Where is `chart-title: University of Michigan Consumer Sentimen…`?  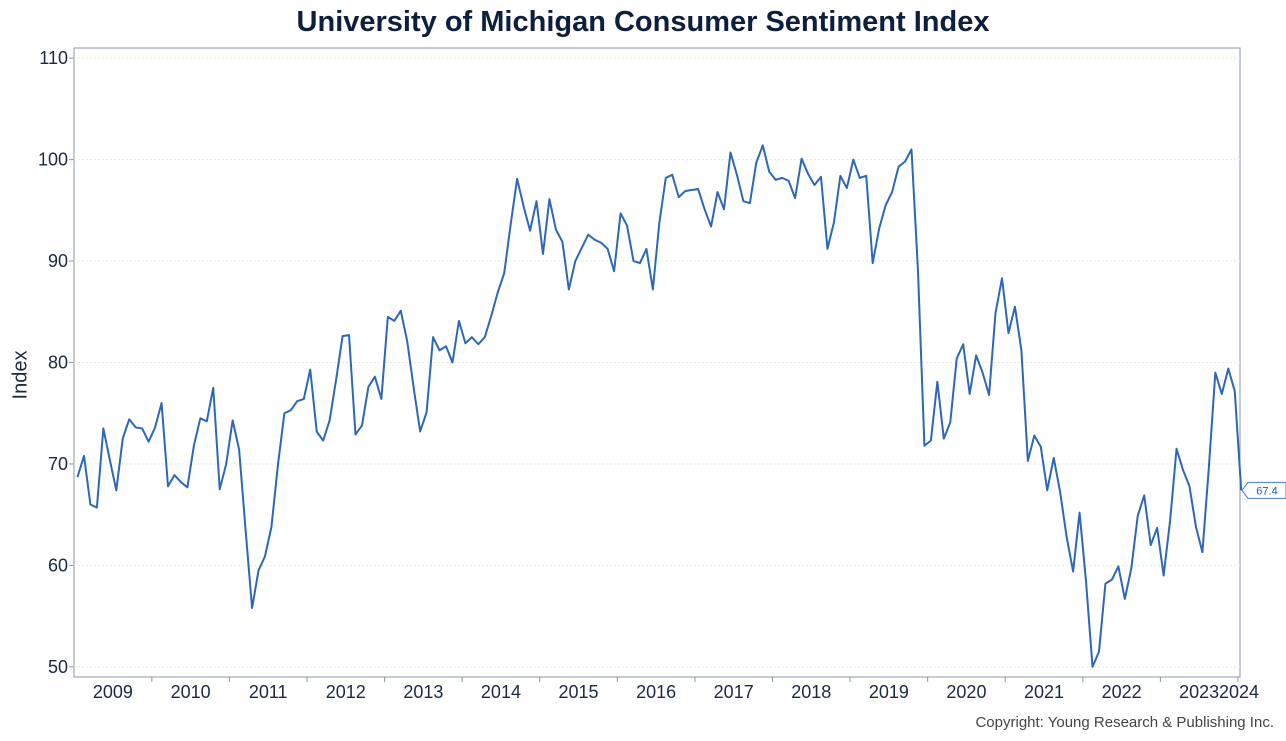 chart-title: University of Michigan Consumer Sentimen… is located at coordinates (643, 22).